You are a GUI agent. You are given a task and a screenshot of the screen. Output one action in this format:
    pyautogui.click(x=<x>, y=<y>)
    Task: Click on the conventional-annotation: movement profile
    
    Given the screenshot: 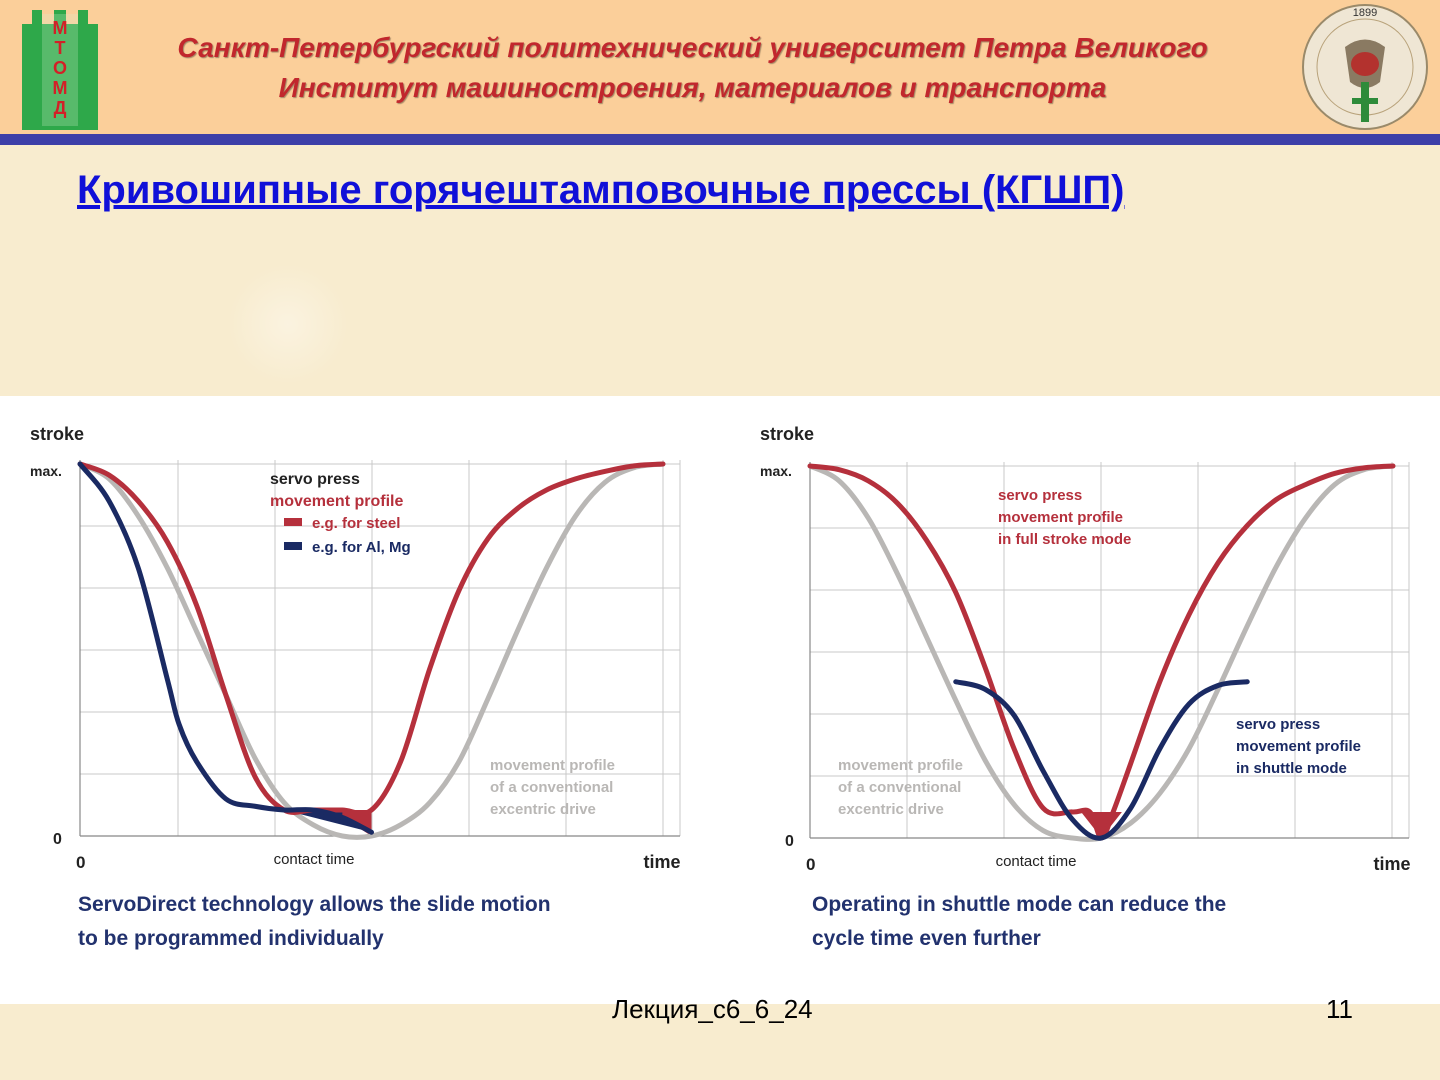 What is the action you would take?
    pyautogui.click(x=552, y=765)
    